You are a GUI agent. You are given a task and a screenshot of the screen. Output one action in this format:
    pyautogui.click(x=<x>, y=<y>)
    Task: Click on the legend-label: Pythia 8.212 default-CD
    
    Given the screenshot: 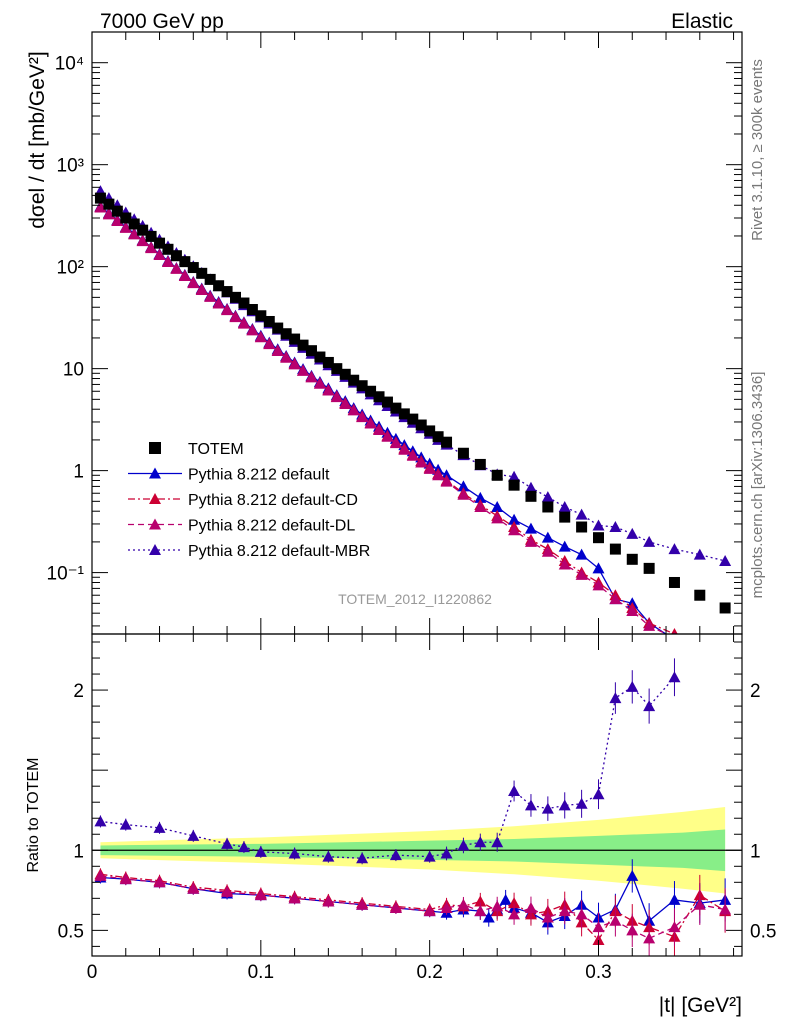 What is the action you would take?
    pyautogui.click(x=273, y=500)
    